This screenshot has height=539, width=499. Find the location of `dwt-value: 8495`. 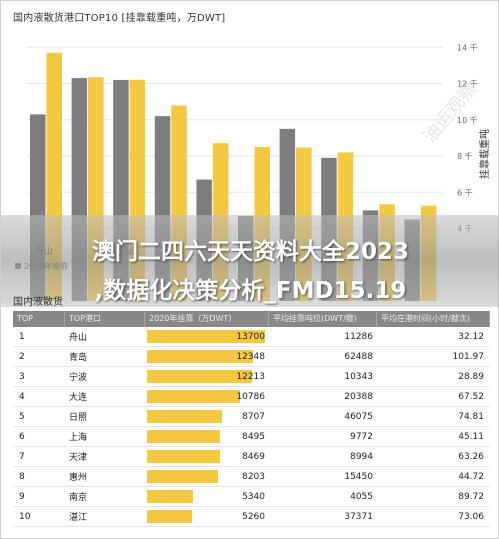

dwt-value: 8495 is located at coordinates (253, 437).